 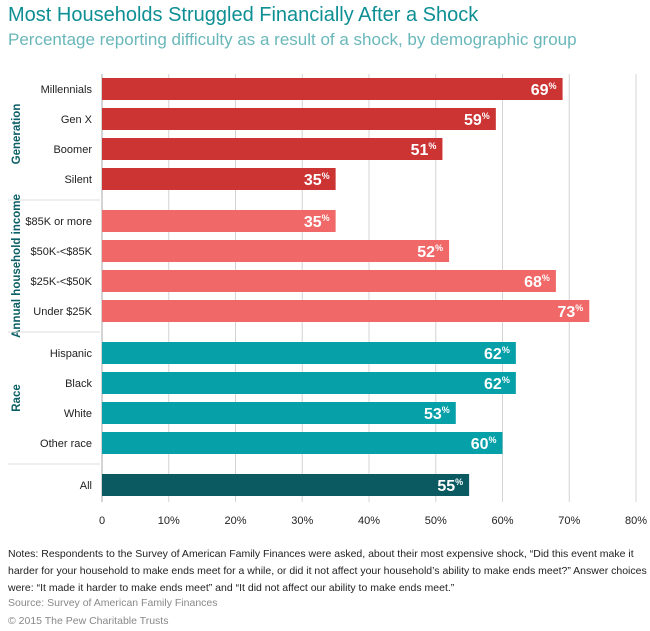 What do you see at coordinates (544, 90) in the screenshot?
I see `data-label: 69%` at bounding box center [544, 90].